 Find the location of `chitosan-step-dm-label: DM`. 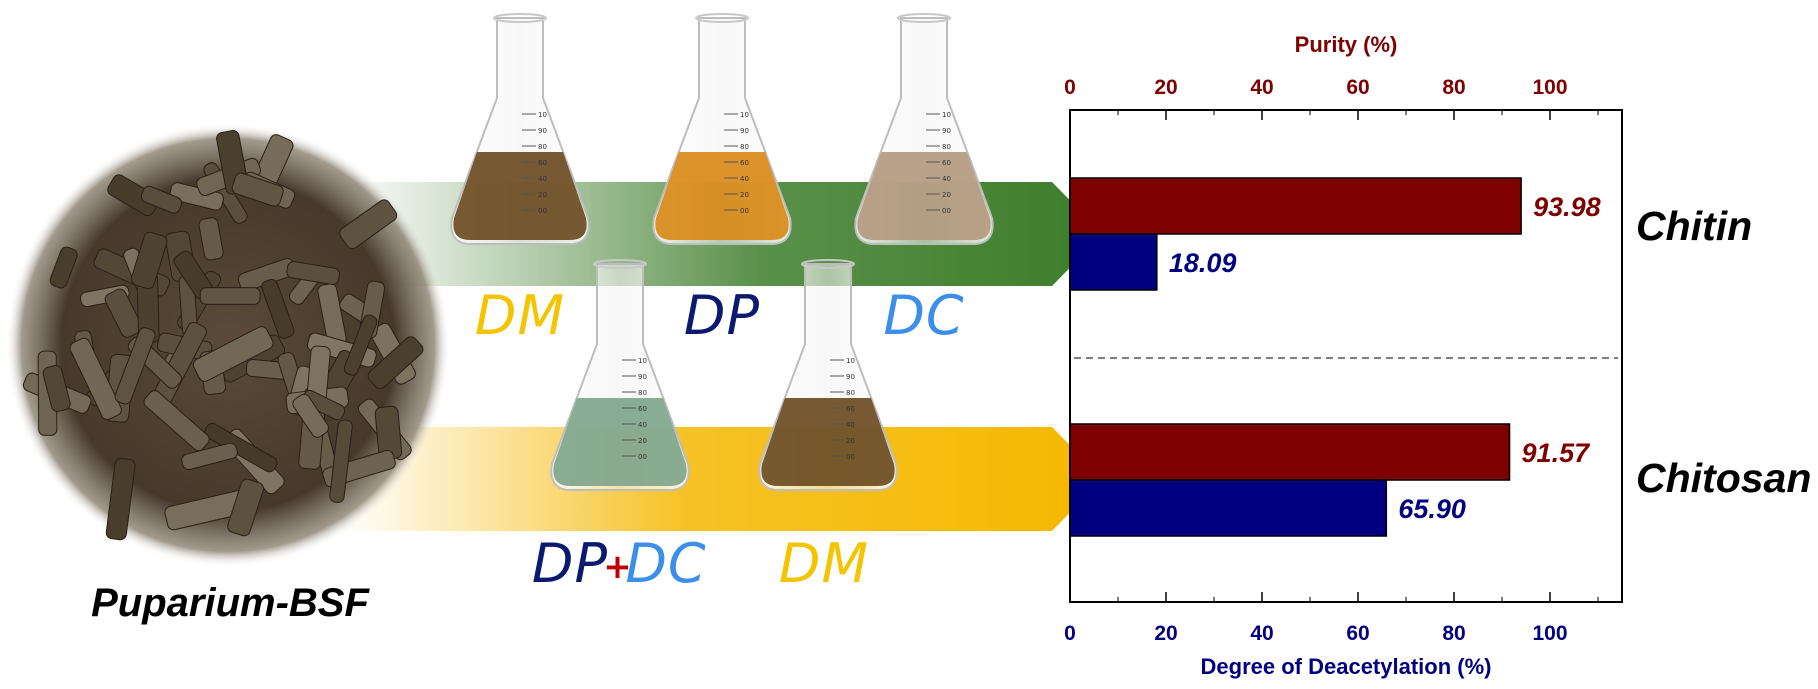

chitosan-step-dm-label: DM is located at coordinates (824, 563).